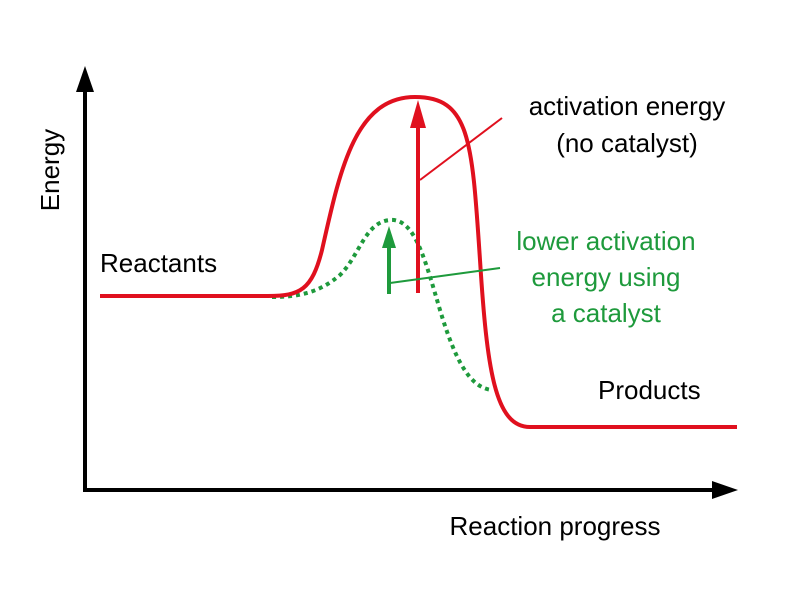 Image resolution: width=800 pixels, height=600 pixels. I want to click on products-label: Products, so click(649, 390).